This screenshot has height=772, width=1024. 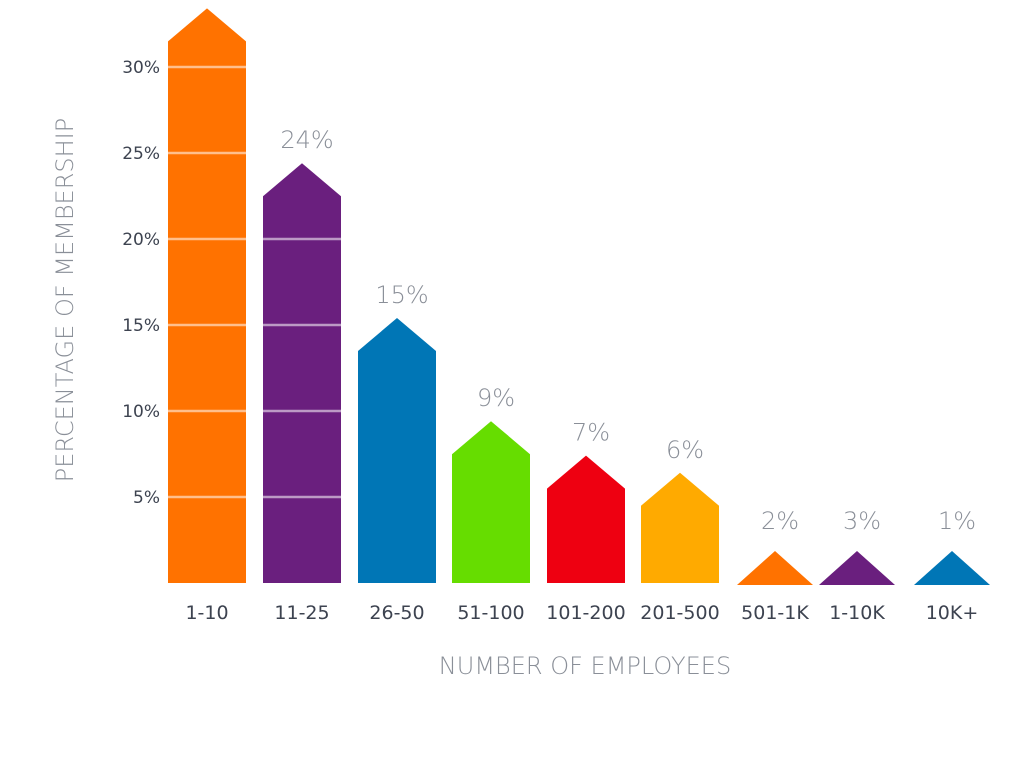 I want to click on y-axis-title: PERCENTAGE OF MEMBERSHIP, so click(x=65, y=300).